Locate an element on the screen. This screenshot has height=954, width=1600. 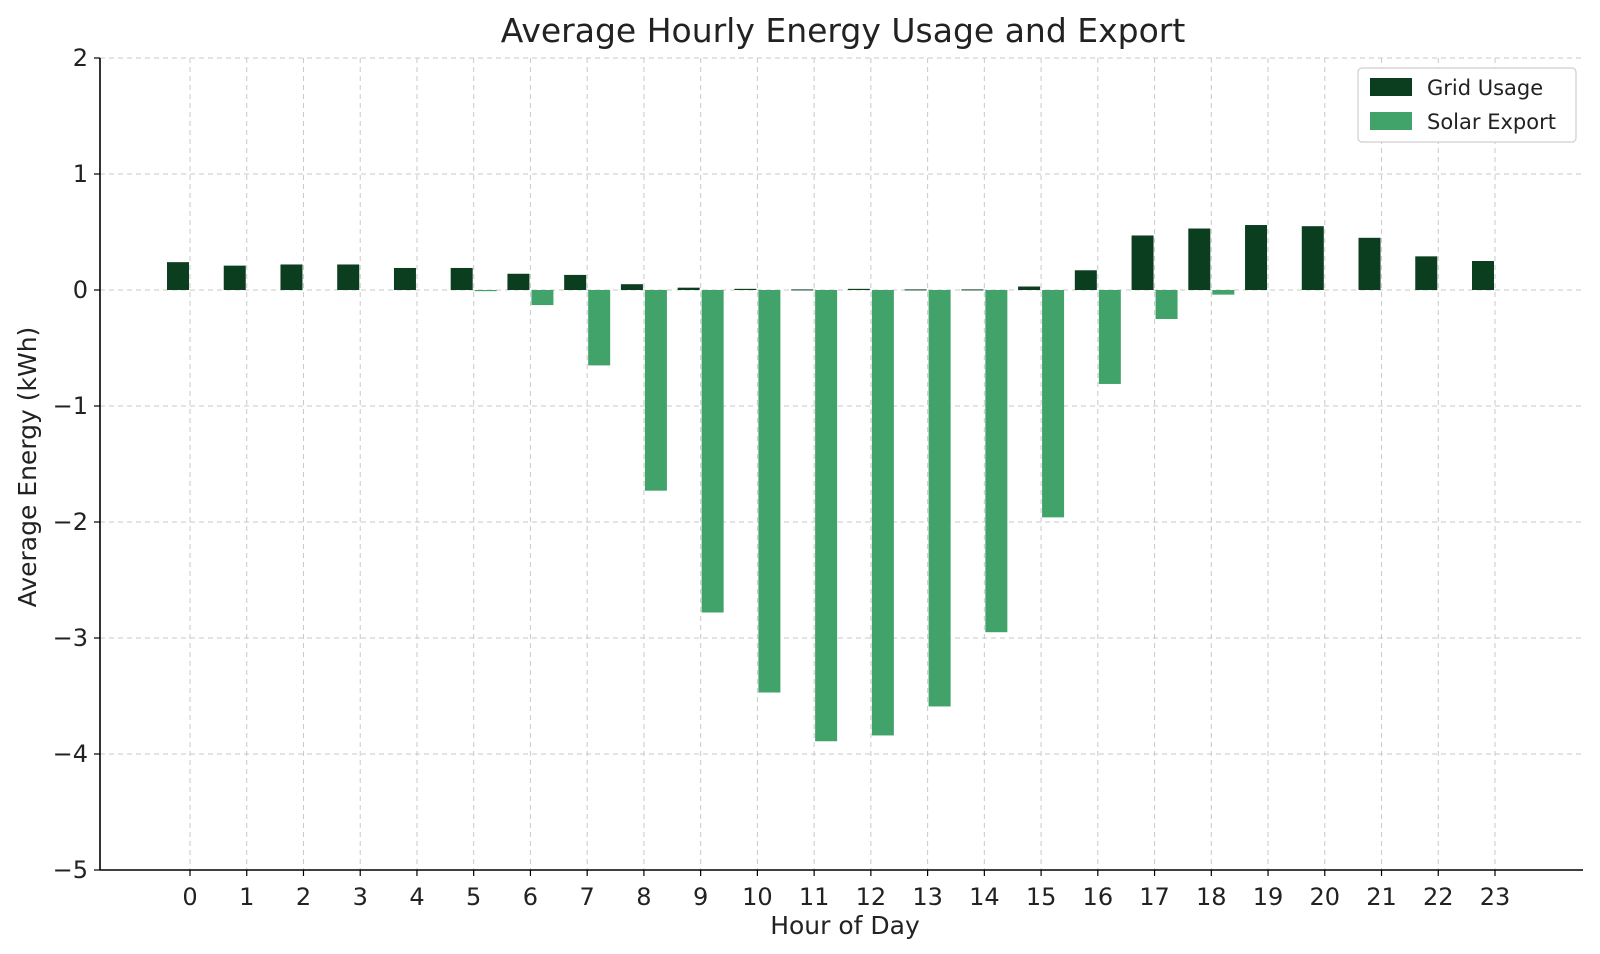
x-tick-label: 13 is located at coordinates (927, 897).